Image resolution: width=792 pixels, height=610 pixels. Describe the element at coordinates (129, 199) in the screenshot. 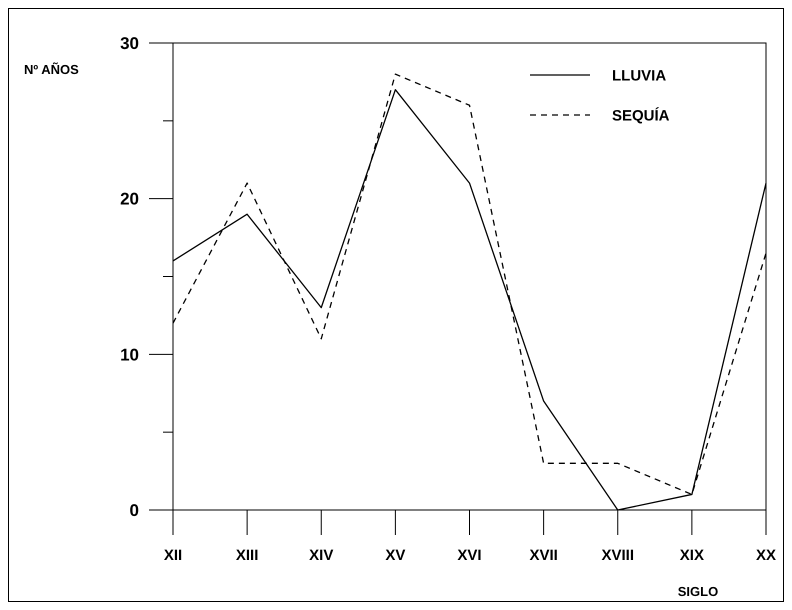

I see `y-tick-label: 20` at that location.